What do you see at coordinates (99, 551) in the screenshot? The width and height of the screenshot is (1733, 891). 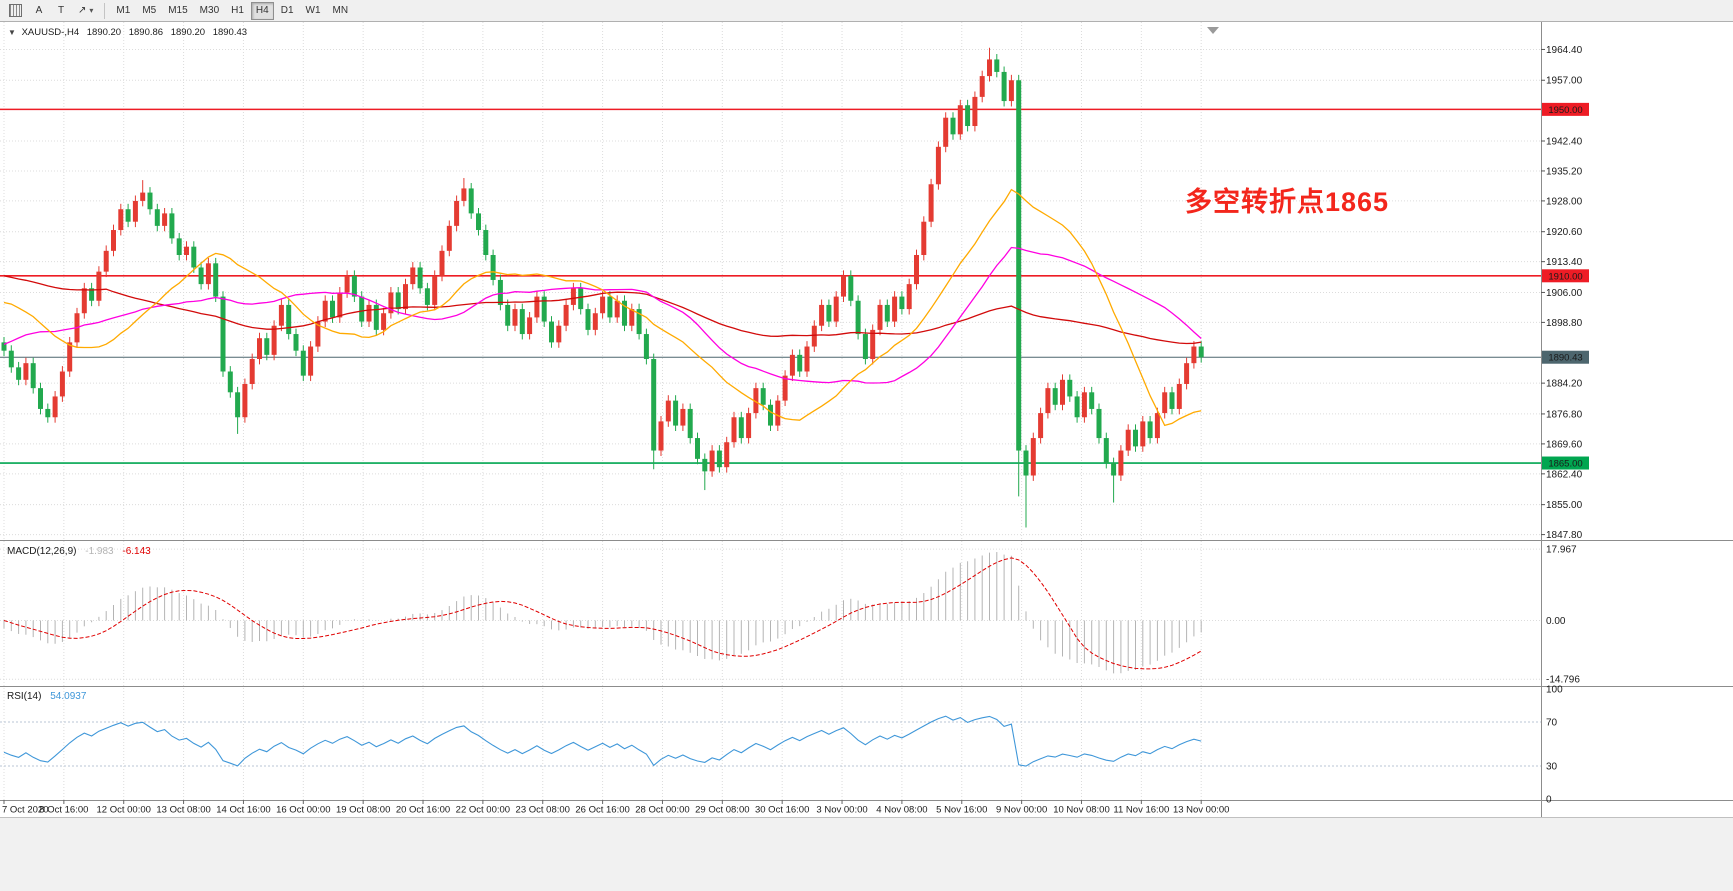 I see `macd-main-value: -1.983` at bounding box center [99, 551].